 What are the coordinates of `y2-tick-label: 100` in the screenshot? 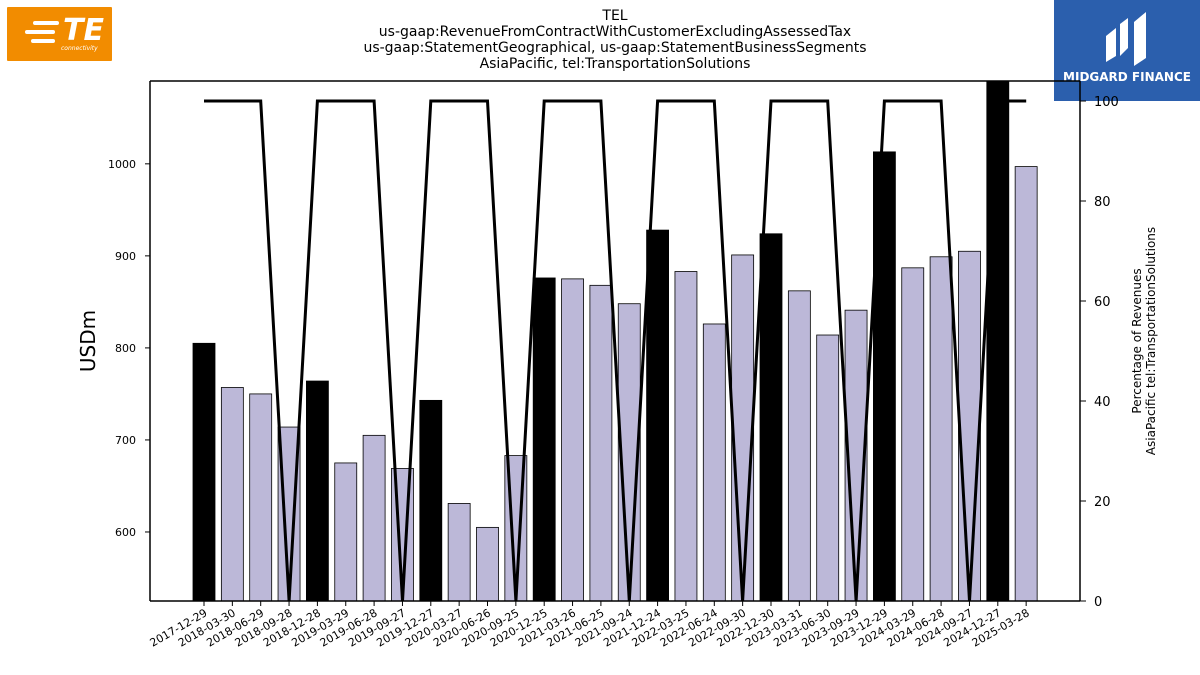 It's located at (1106, 102).